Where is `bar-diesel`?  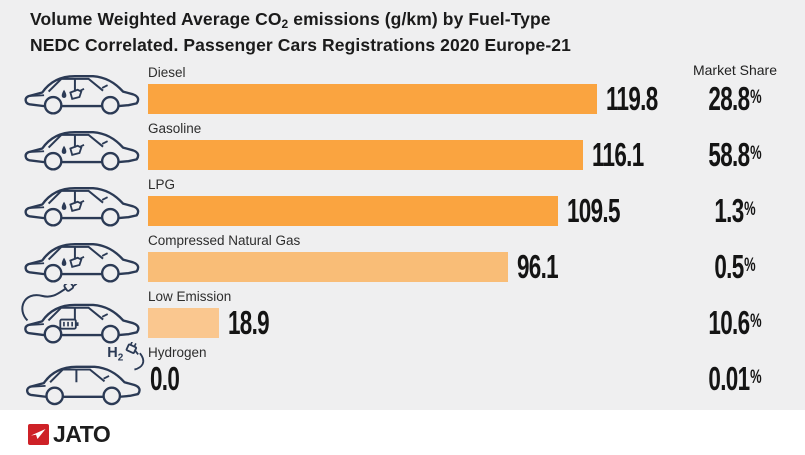 bar-diesel is located at coordinates (372, 99).